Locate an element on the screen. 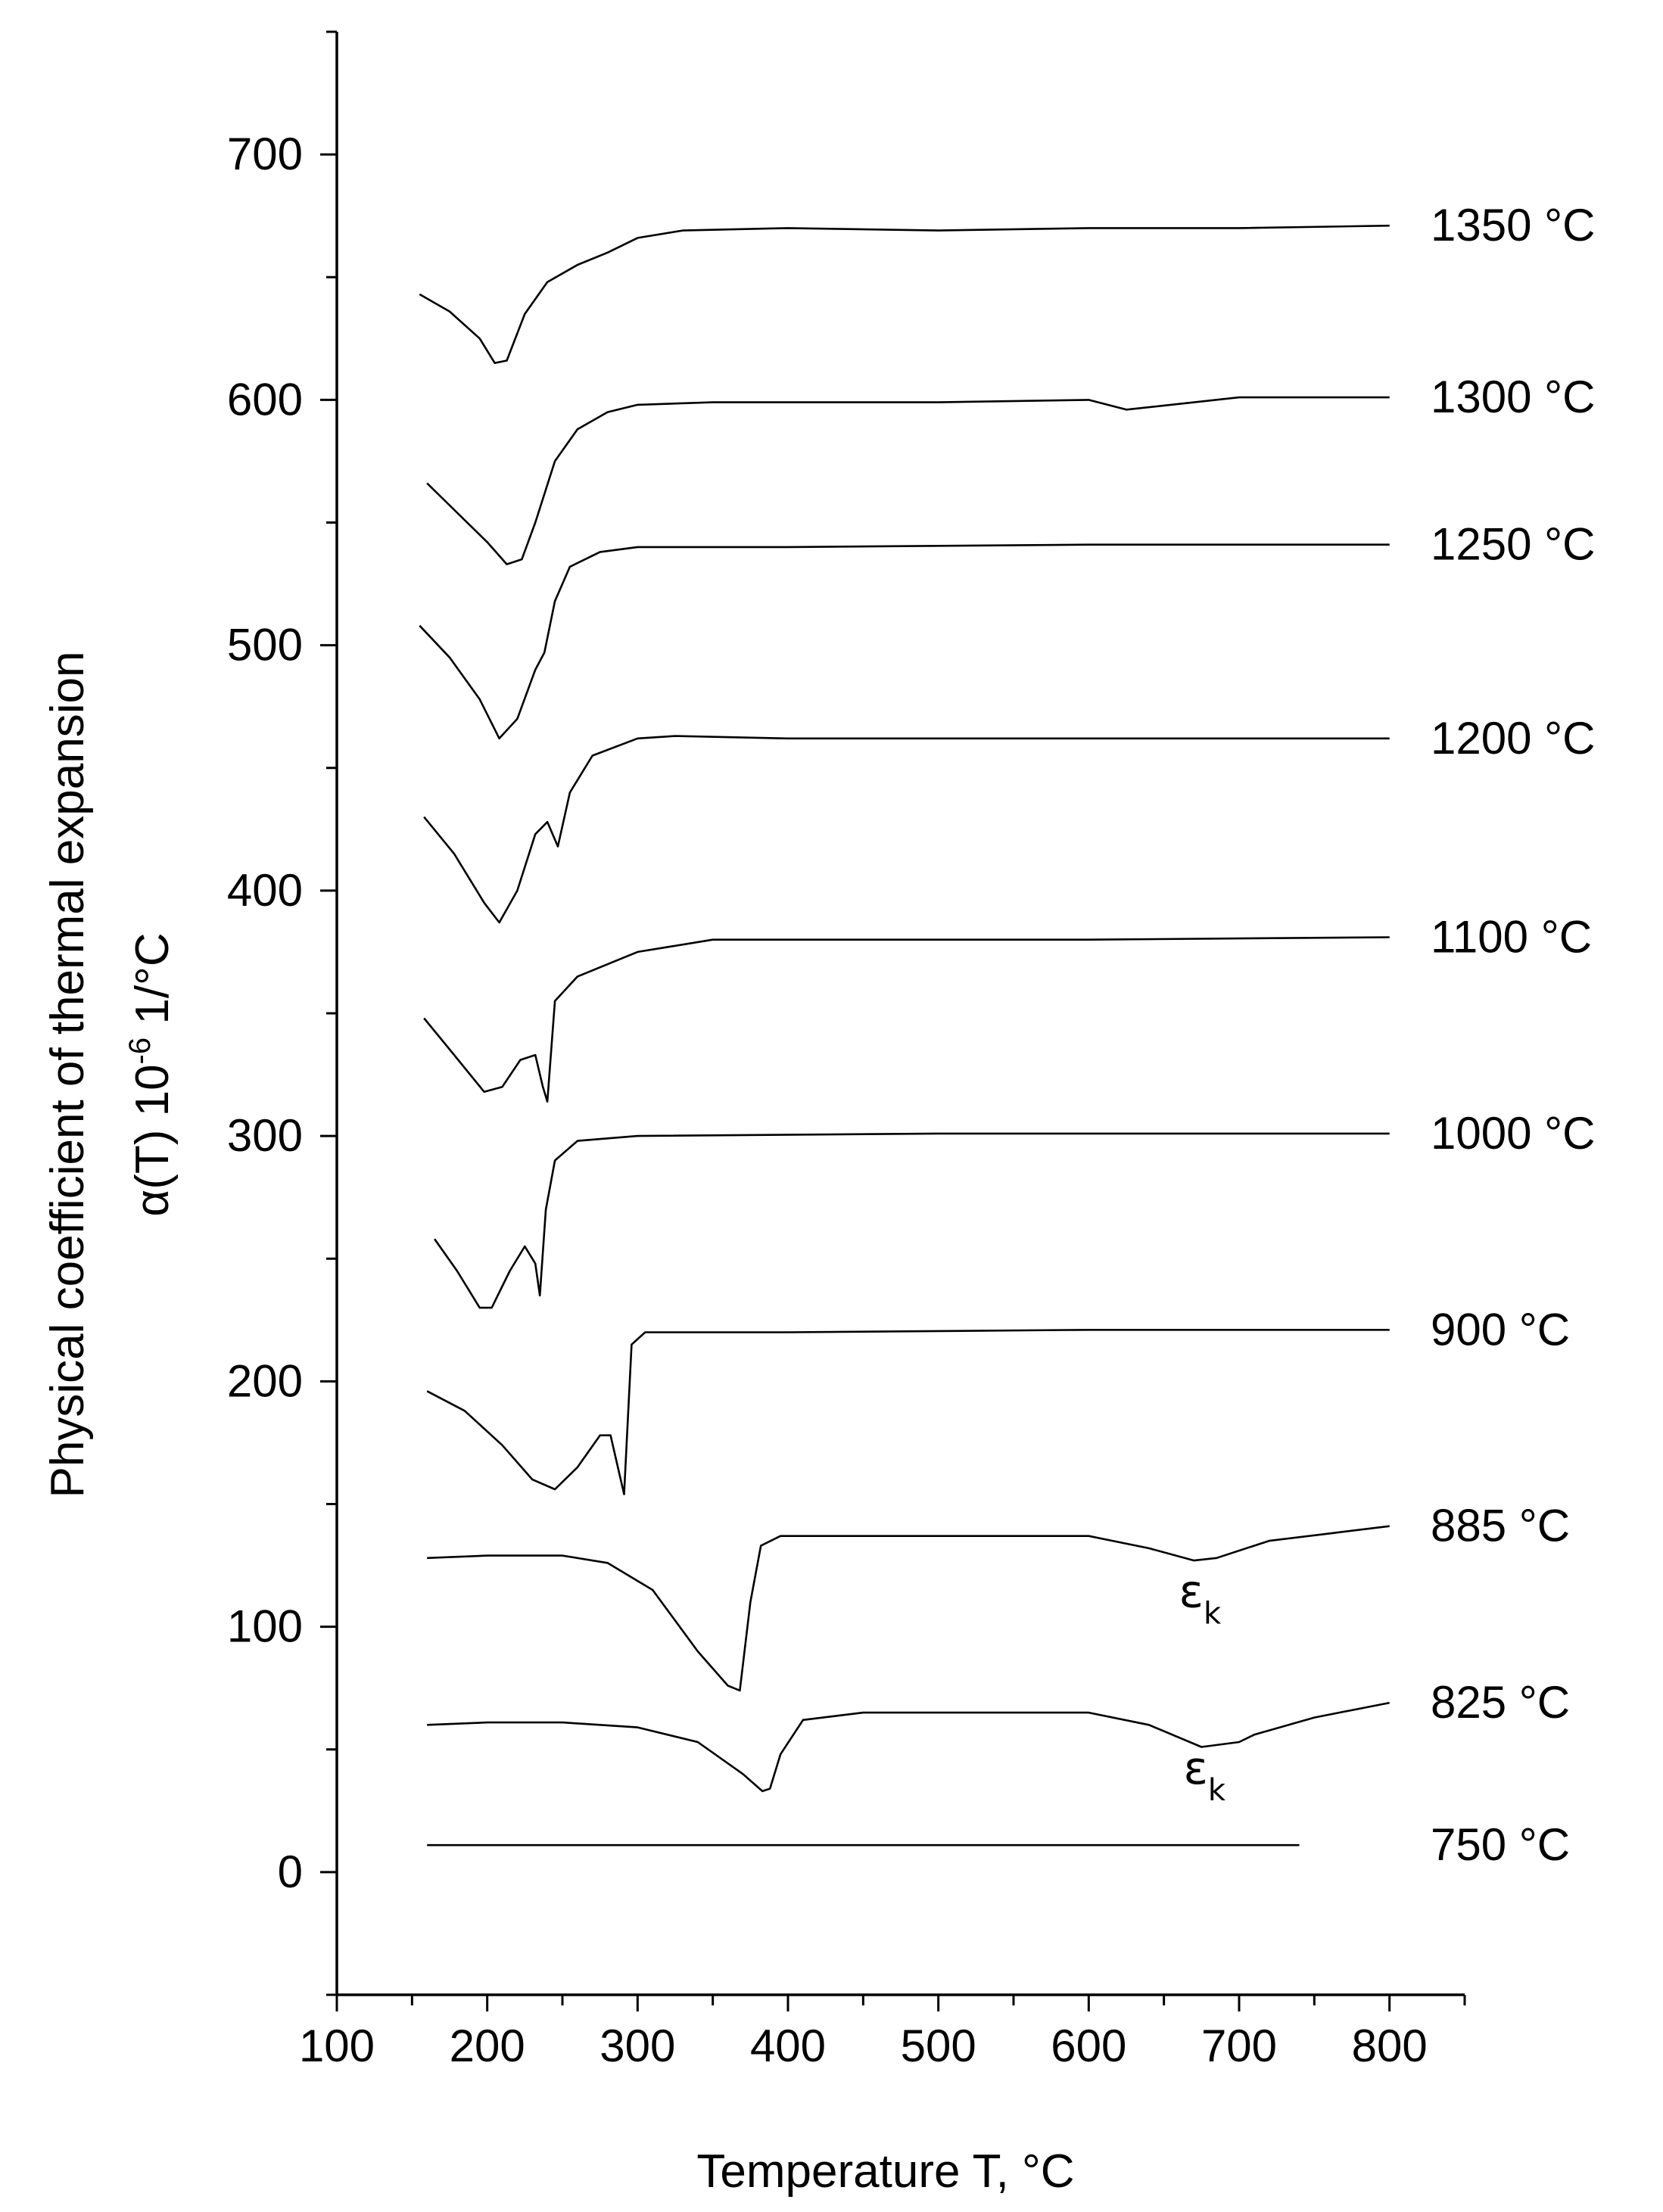  y-tick-label: 600 is located at coordinates (265, 399).